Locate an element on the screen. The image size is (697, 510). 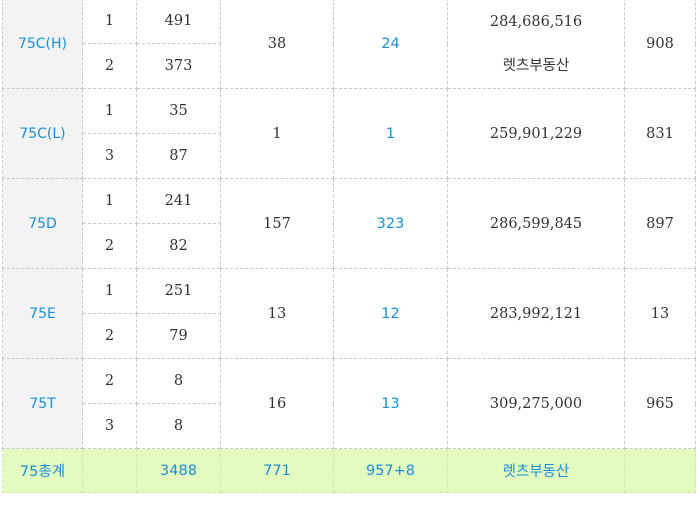
last-value-cell: 13 is located at coordinates (660, 313).